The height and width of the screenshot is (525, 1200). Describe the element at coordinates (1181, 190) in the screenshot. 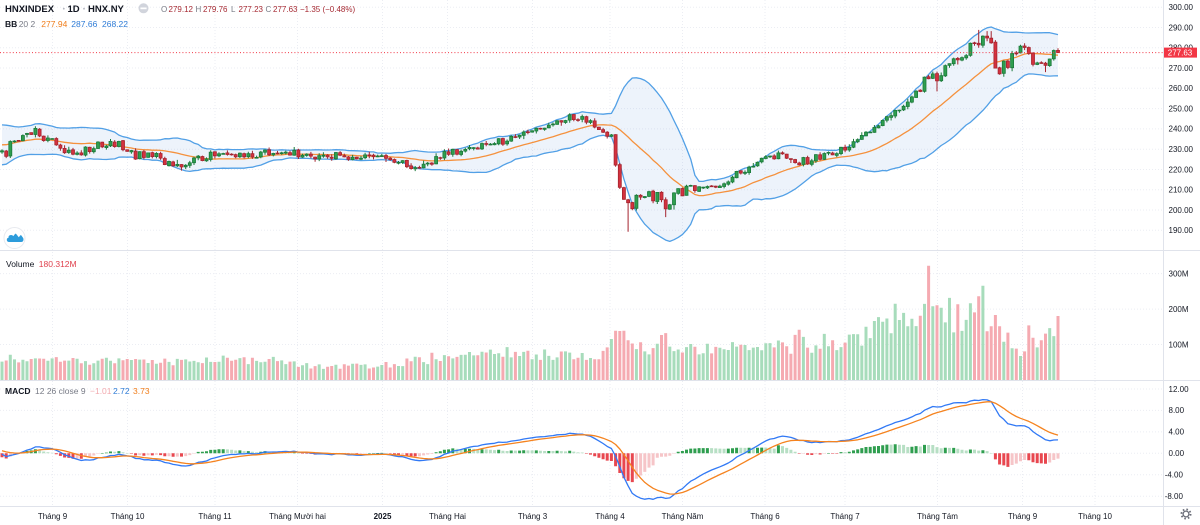

I see `svg-text: 210.00` at that location.